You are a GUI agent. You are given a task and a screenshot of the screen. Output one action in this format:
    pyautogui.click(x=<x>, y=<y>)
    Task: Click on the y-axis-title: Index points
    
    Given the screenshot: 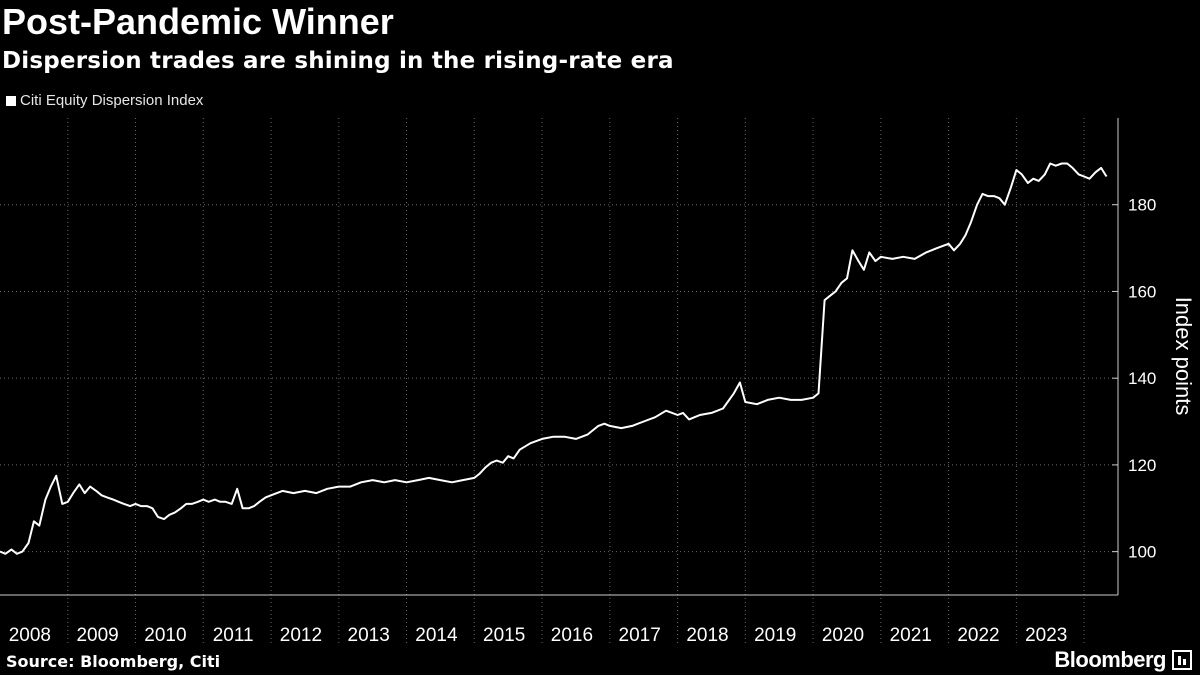 What is the action you would take?
    pyautogui.click(x=1183, y=356)
    